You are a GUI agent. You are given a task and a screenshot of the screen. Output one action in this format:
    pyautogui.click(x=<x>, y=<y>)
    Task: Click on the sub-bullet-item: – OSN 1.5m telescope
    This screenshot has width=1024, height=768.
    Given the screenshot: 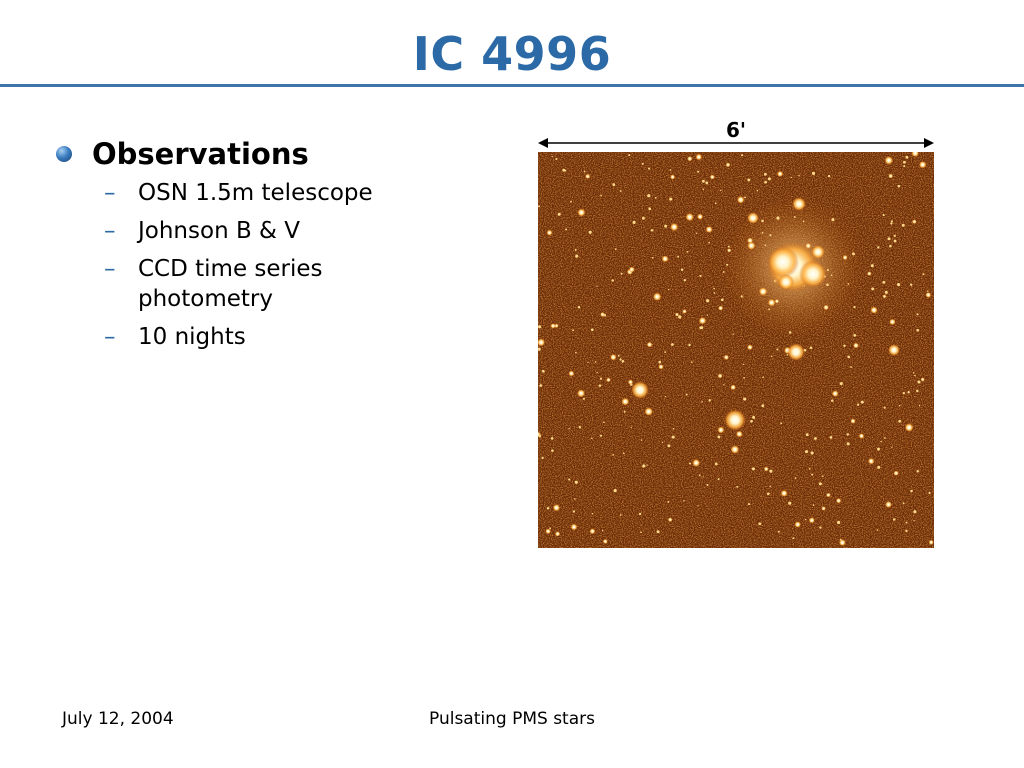 What is the action you would take?
    pyautogui.click(x=264, y=193)
    